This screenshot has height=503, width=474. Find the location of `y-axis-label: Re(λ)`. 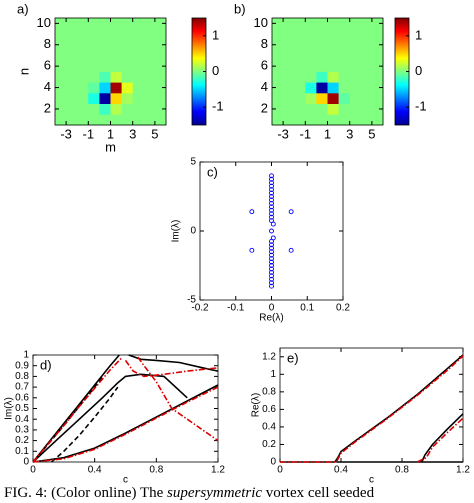

y-axis-label: Re(λ) is located at coordinates (256, 405).